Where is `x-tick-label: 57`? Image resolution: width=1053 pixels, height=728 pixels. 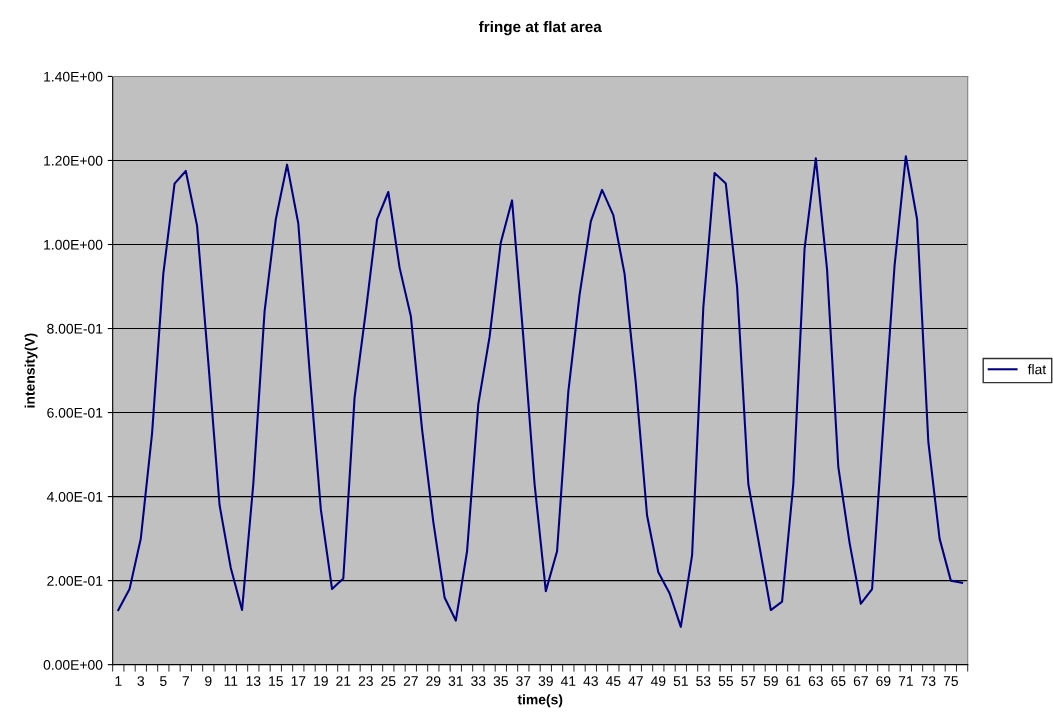 x-tick-label: 57 is located at coordinates (748, 681).